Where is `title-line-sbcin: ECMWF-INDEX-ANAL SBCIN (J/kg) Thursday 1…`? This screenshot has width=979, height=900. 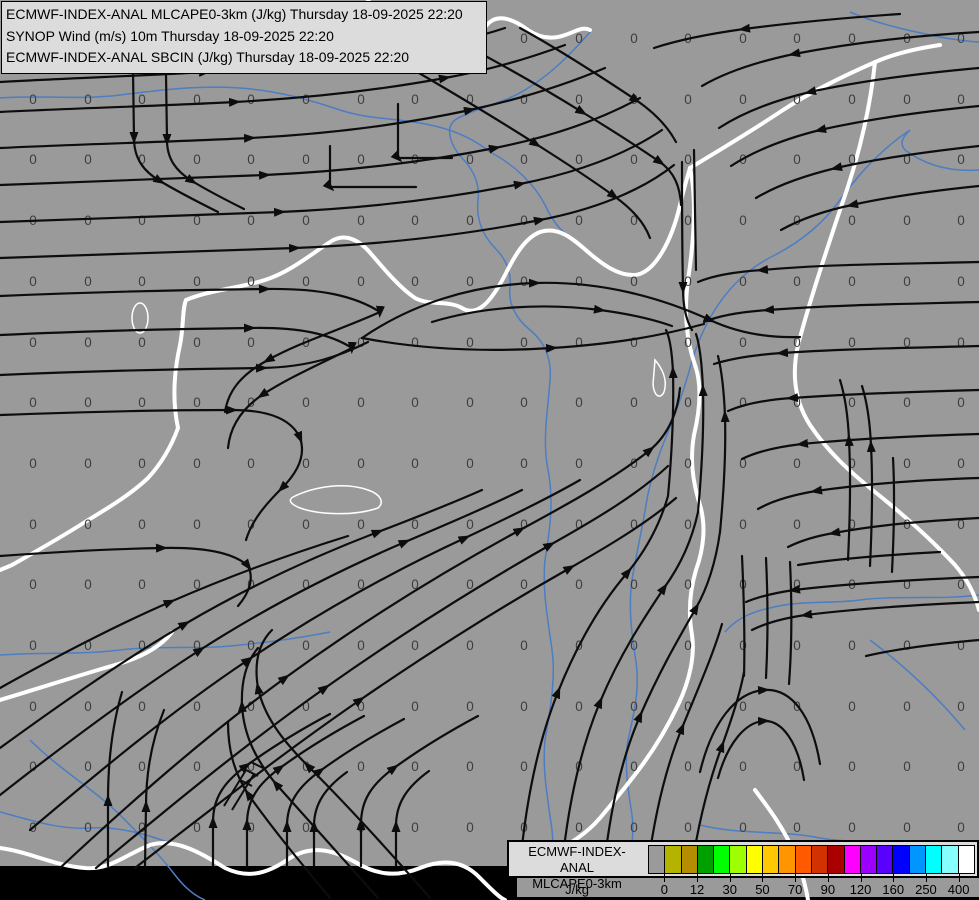
title-line-sbcin: ECMWF-INDEX-ANAL SBCIN (J/kg) Thursday 1… is located at coordinates (208, 57).